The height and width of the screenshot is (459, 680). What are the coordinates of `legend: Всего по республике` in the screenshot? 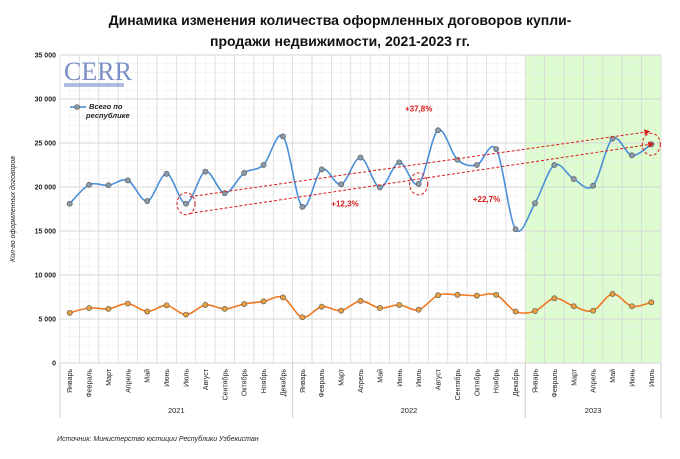 It's located at (100, 111).